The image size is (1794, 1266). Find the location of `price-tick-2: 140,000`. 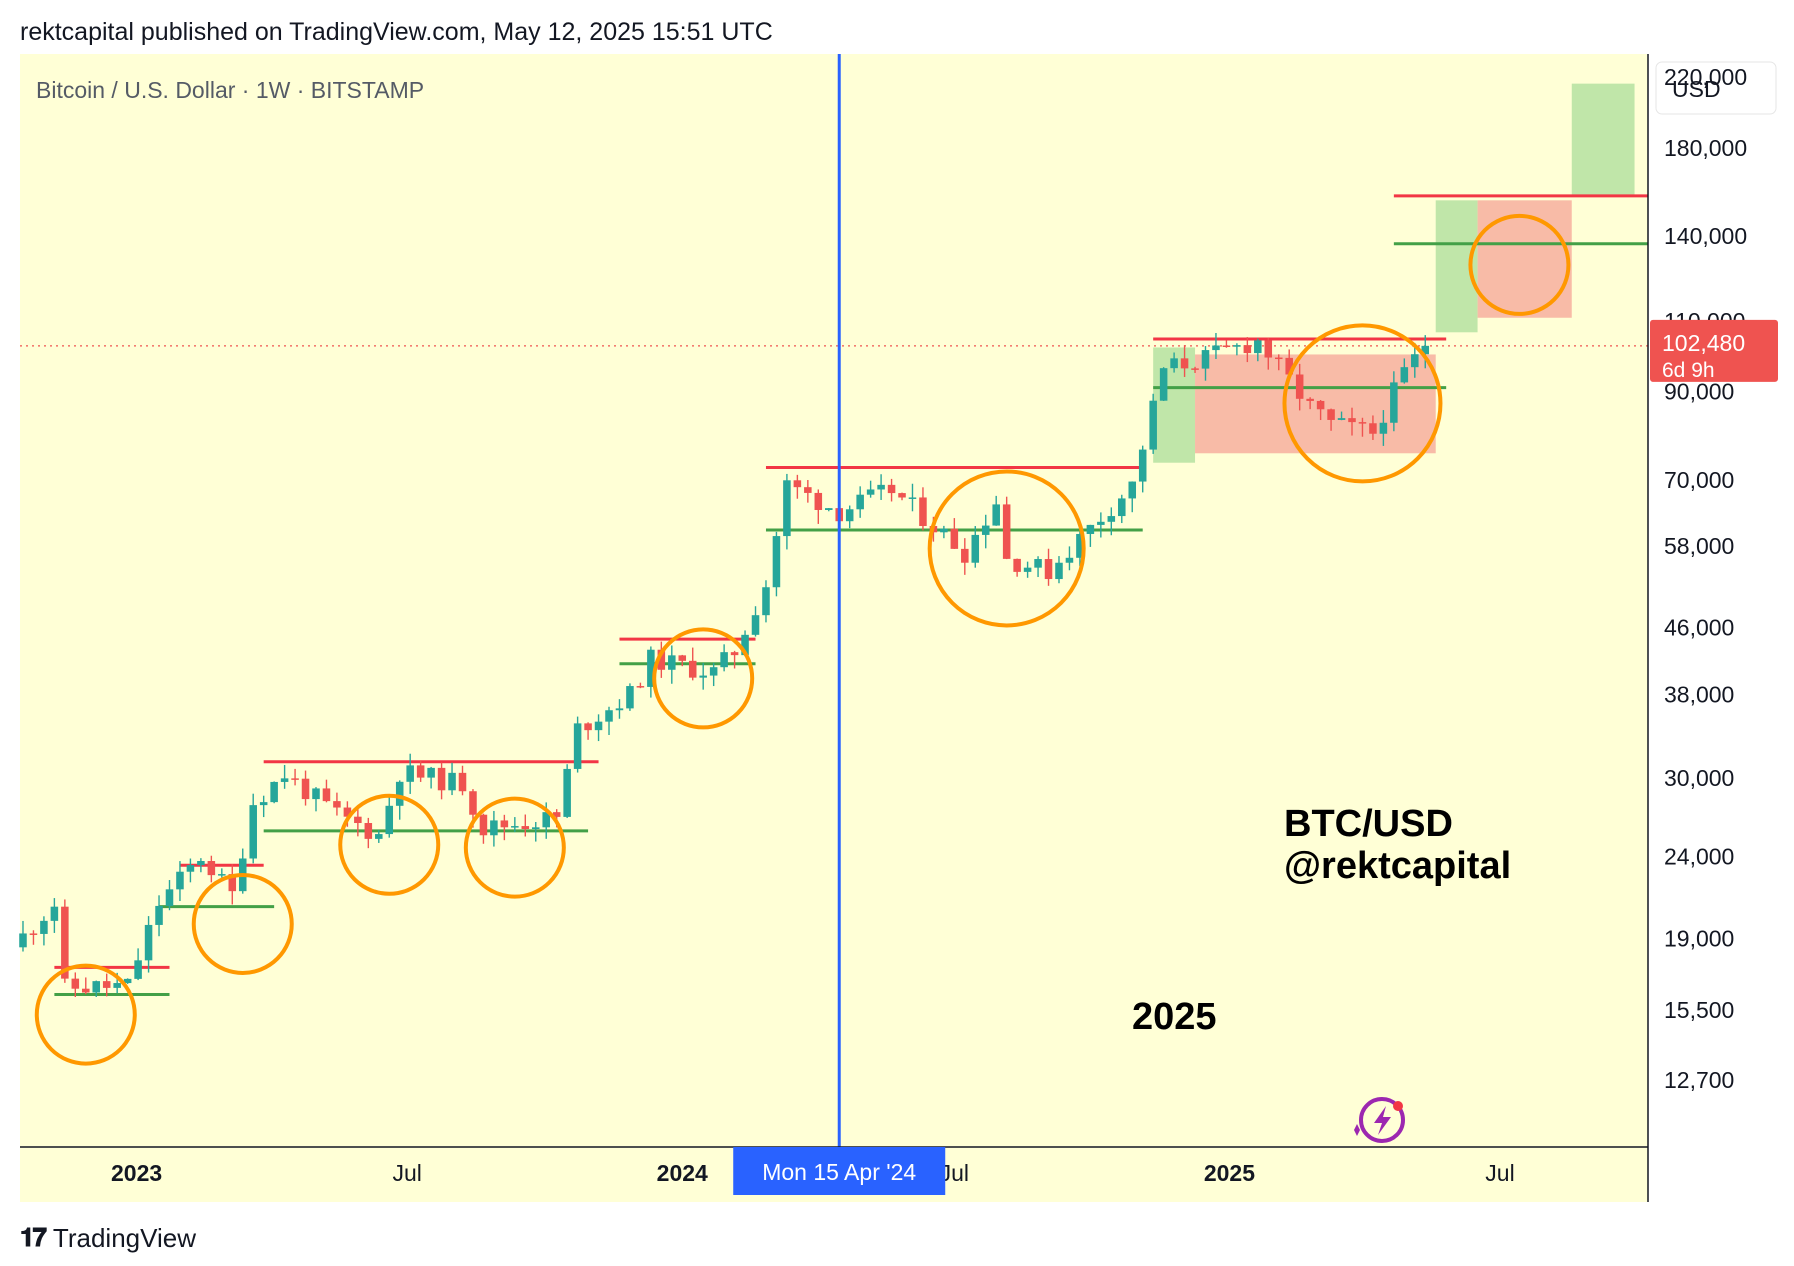

price-tick-2: 140,000 is located at coordinates (1705, 236).